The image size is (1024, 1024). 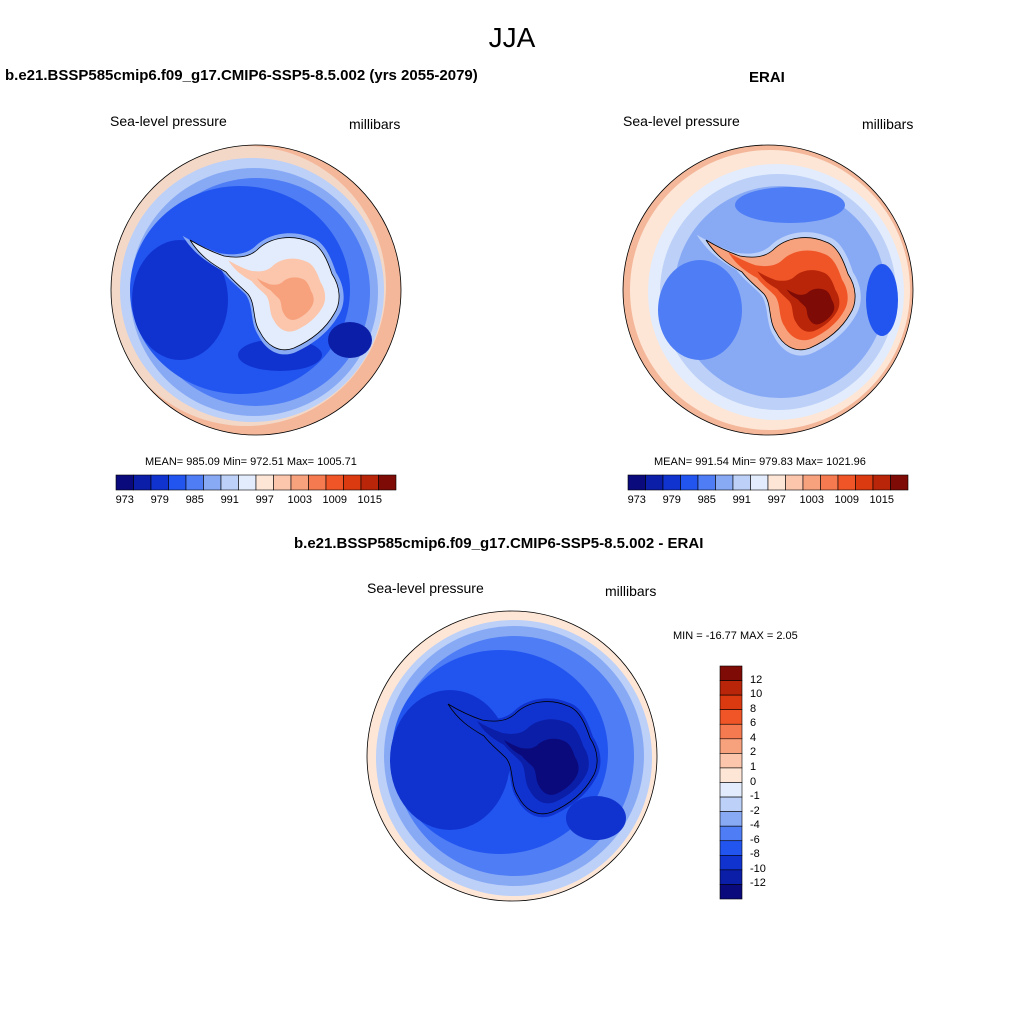 I want to click on map-diff, so click(x=512, y=756).